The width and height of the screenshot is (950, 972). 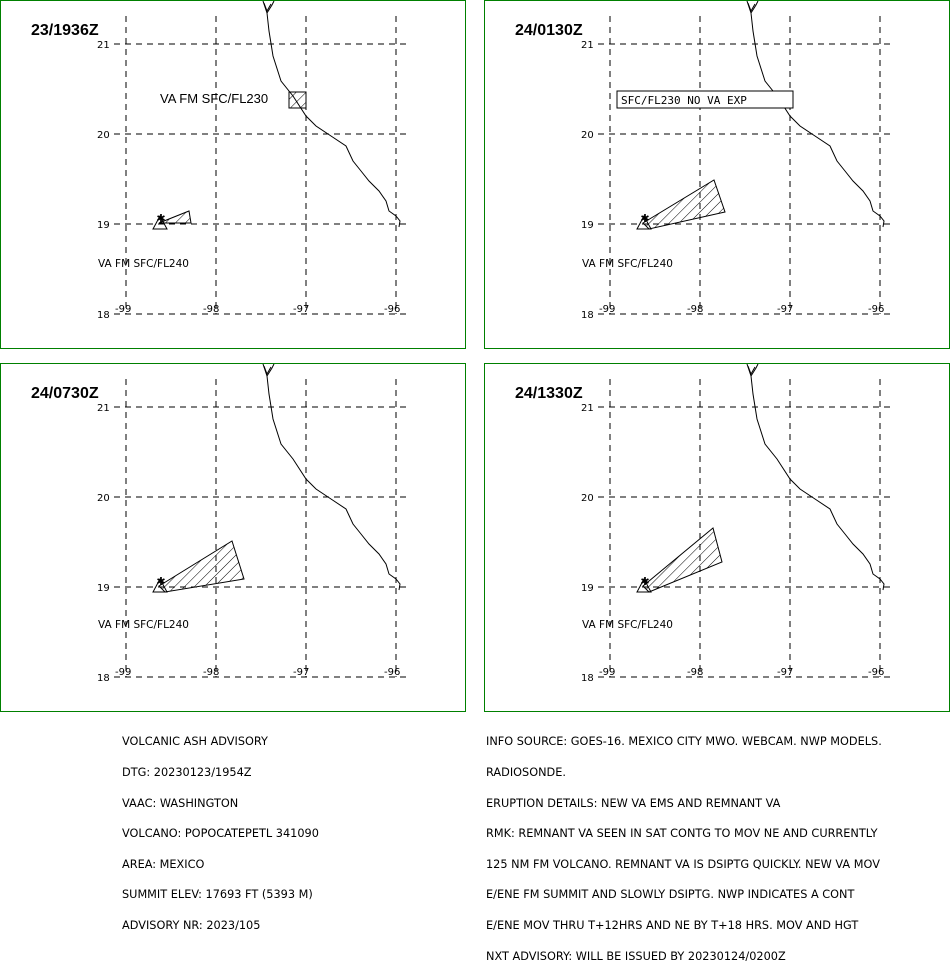 I want to click on advisory-line: VOLCANIC ASH ADVISORY, so click(x=195, y=742).